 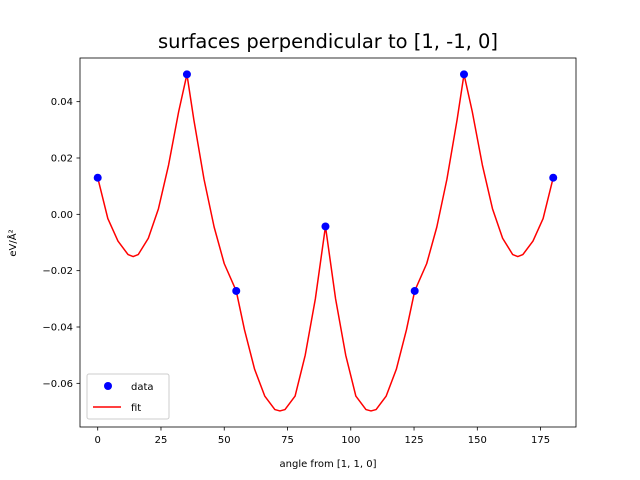 I want to click on x-tick-label: 150, so click(x=477, y=440).